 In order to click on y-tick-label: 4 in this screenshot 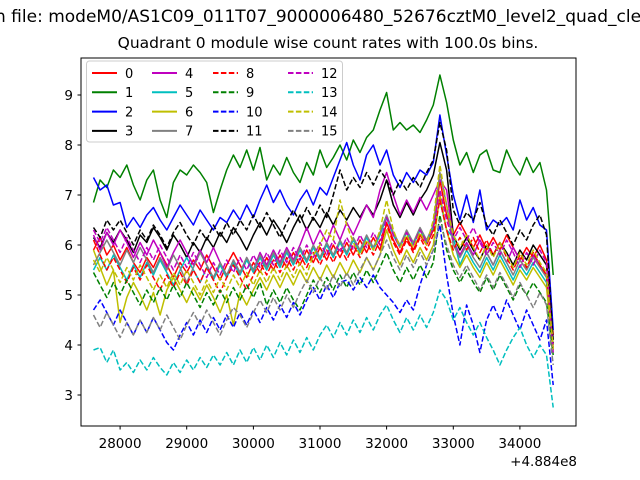, I will do `click(68, 346)`.